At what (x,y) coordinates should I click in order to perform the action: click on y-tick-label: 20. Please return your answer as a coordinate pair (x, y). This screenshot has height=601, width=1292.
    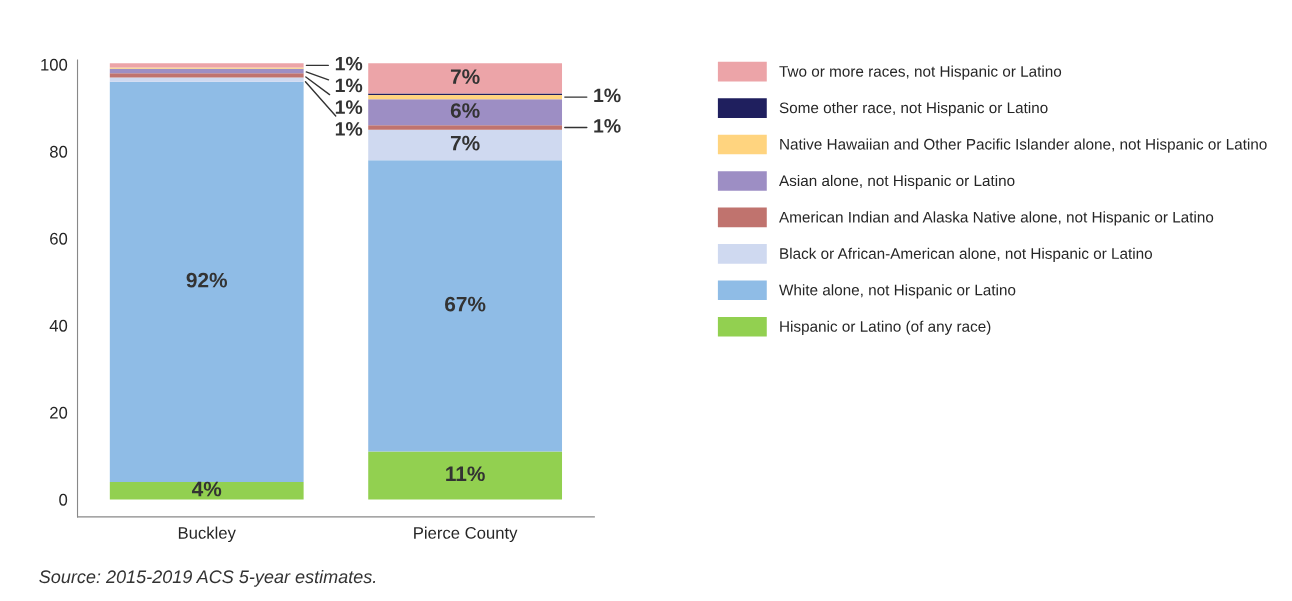
    Looking at the image, I should click on (59, 412).